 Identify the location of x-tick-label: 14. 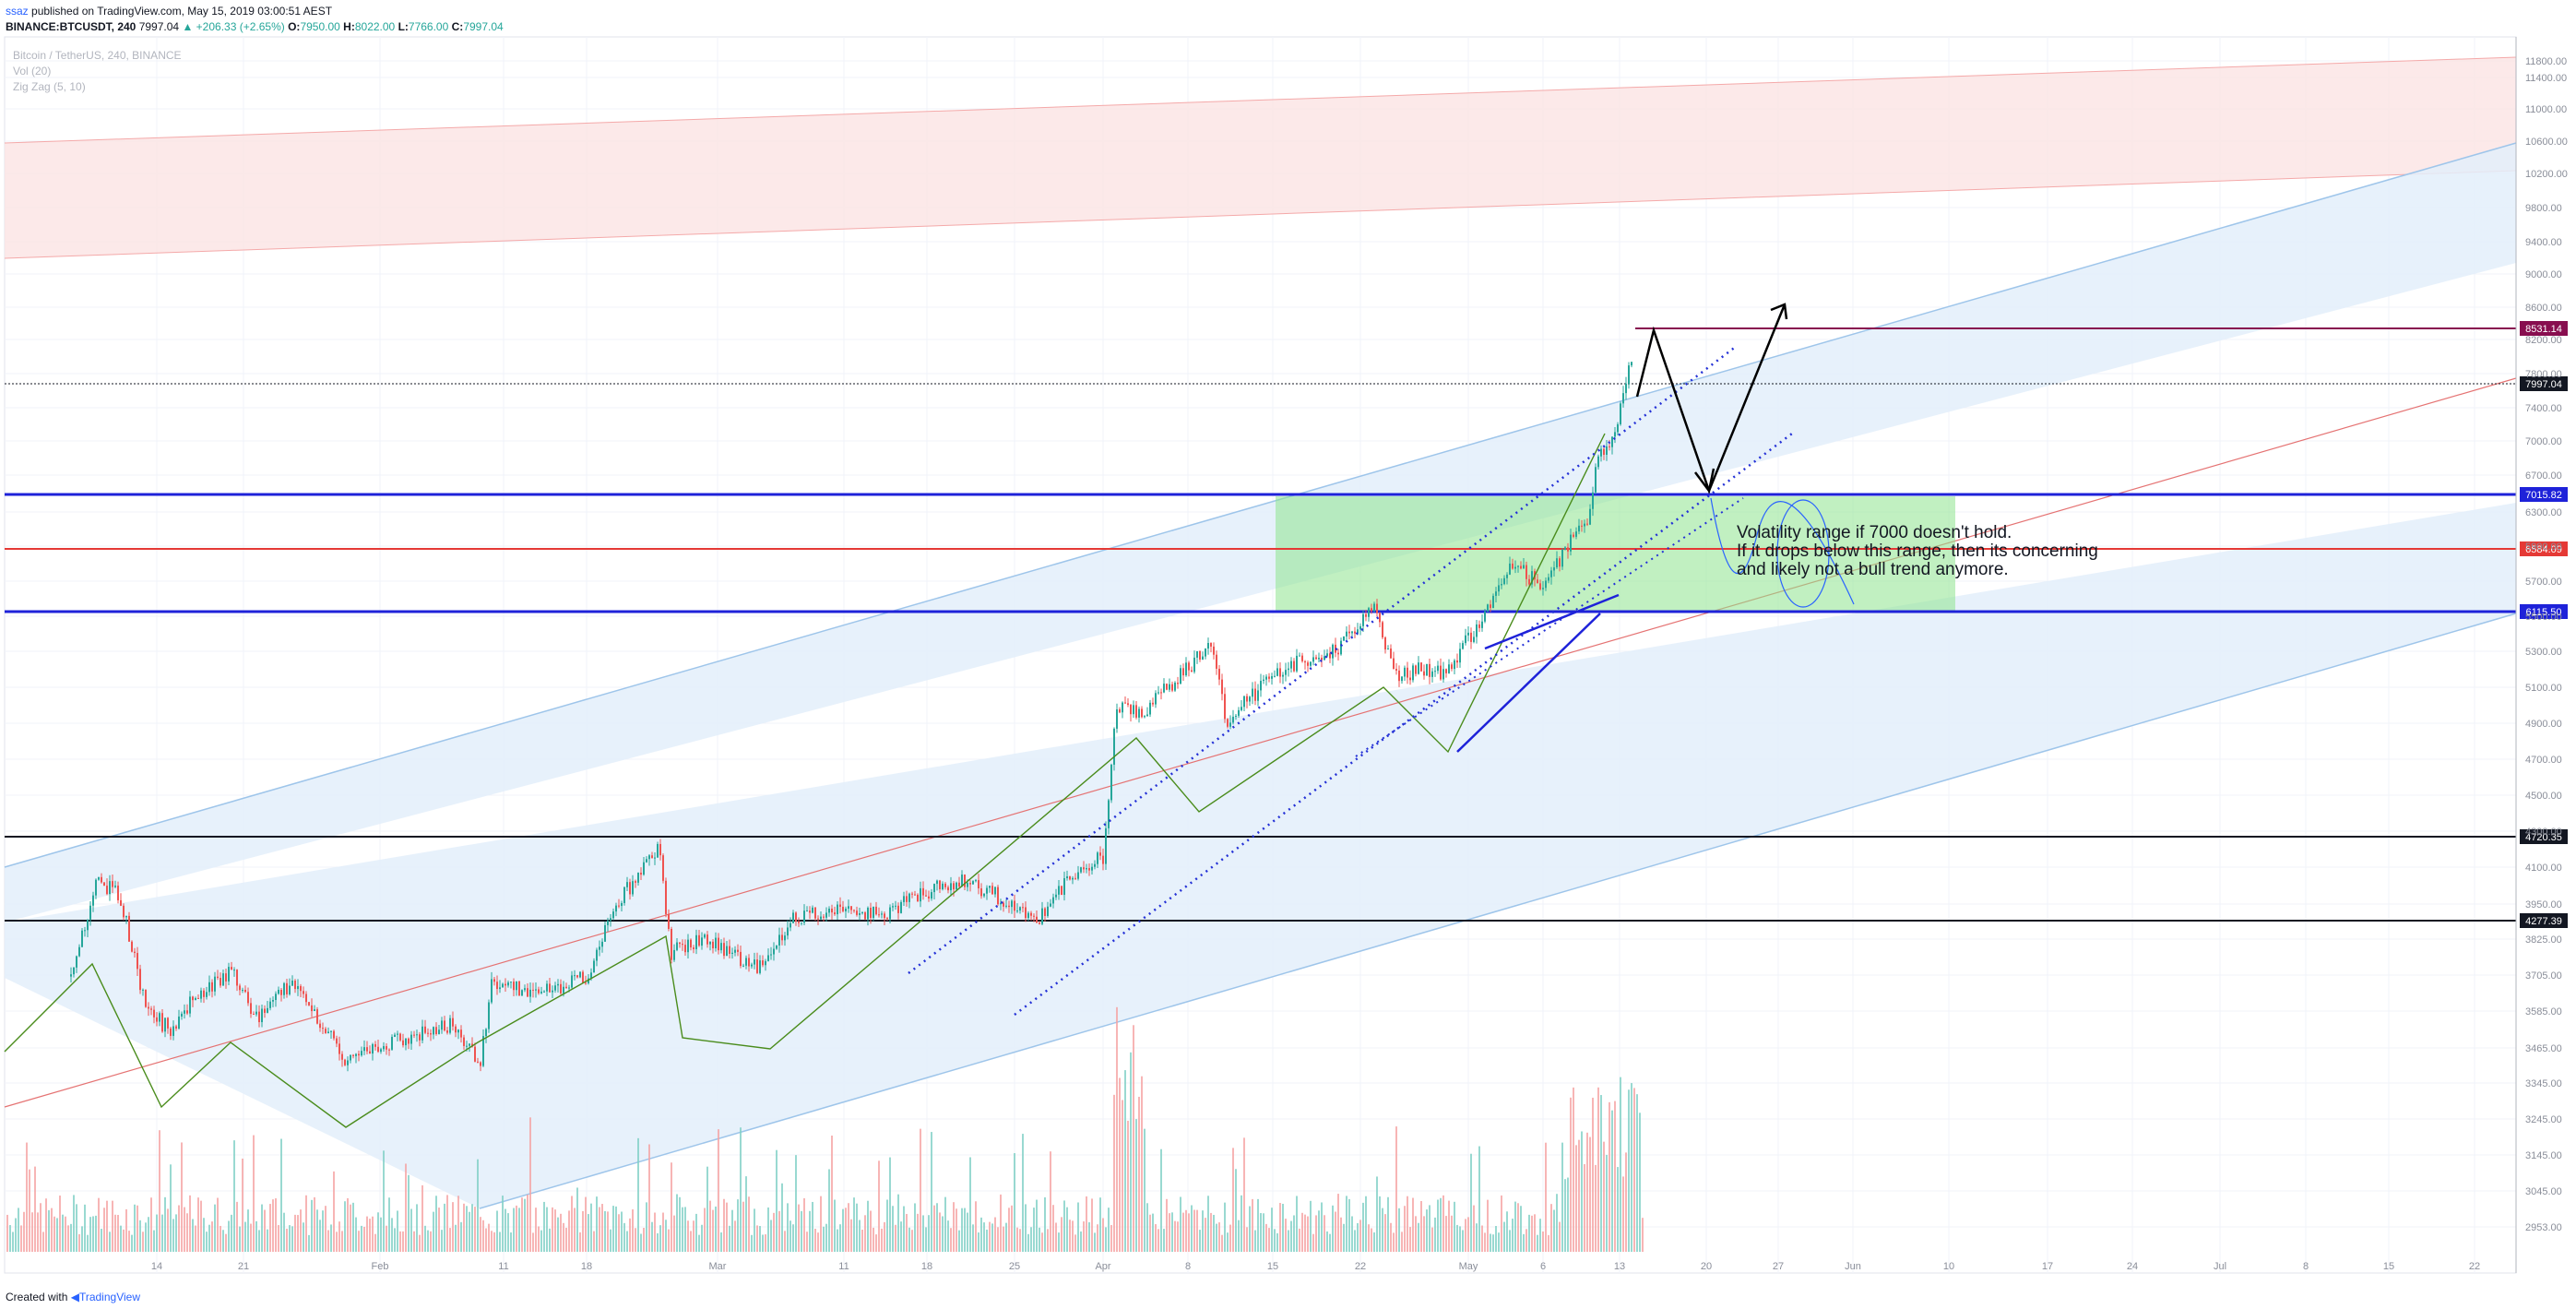
(156, 1266).